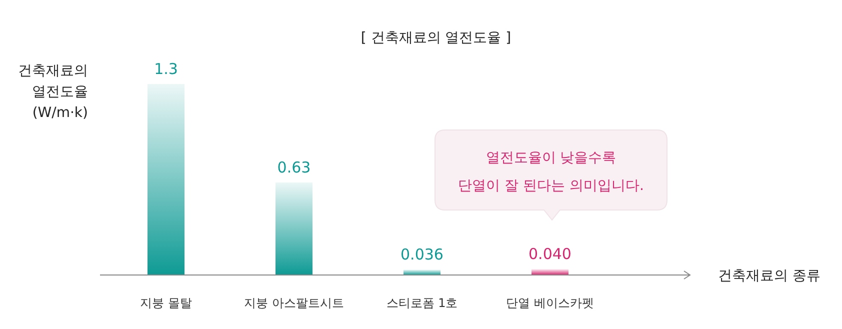 The width and height of the screenshot is (842, 329). What do you see at coordinates (53, 92) in the screenshot?
I see `y-axis-title: 건축재료의 열전도율 (W/m·k)` at bounding box center [53, 92].